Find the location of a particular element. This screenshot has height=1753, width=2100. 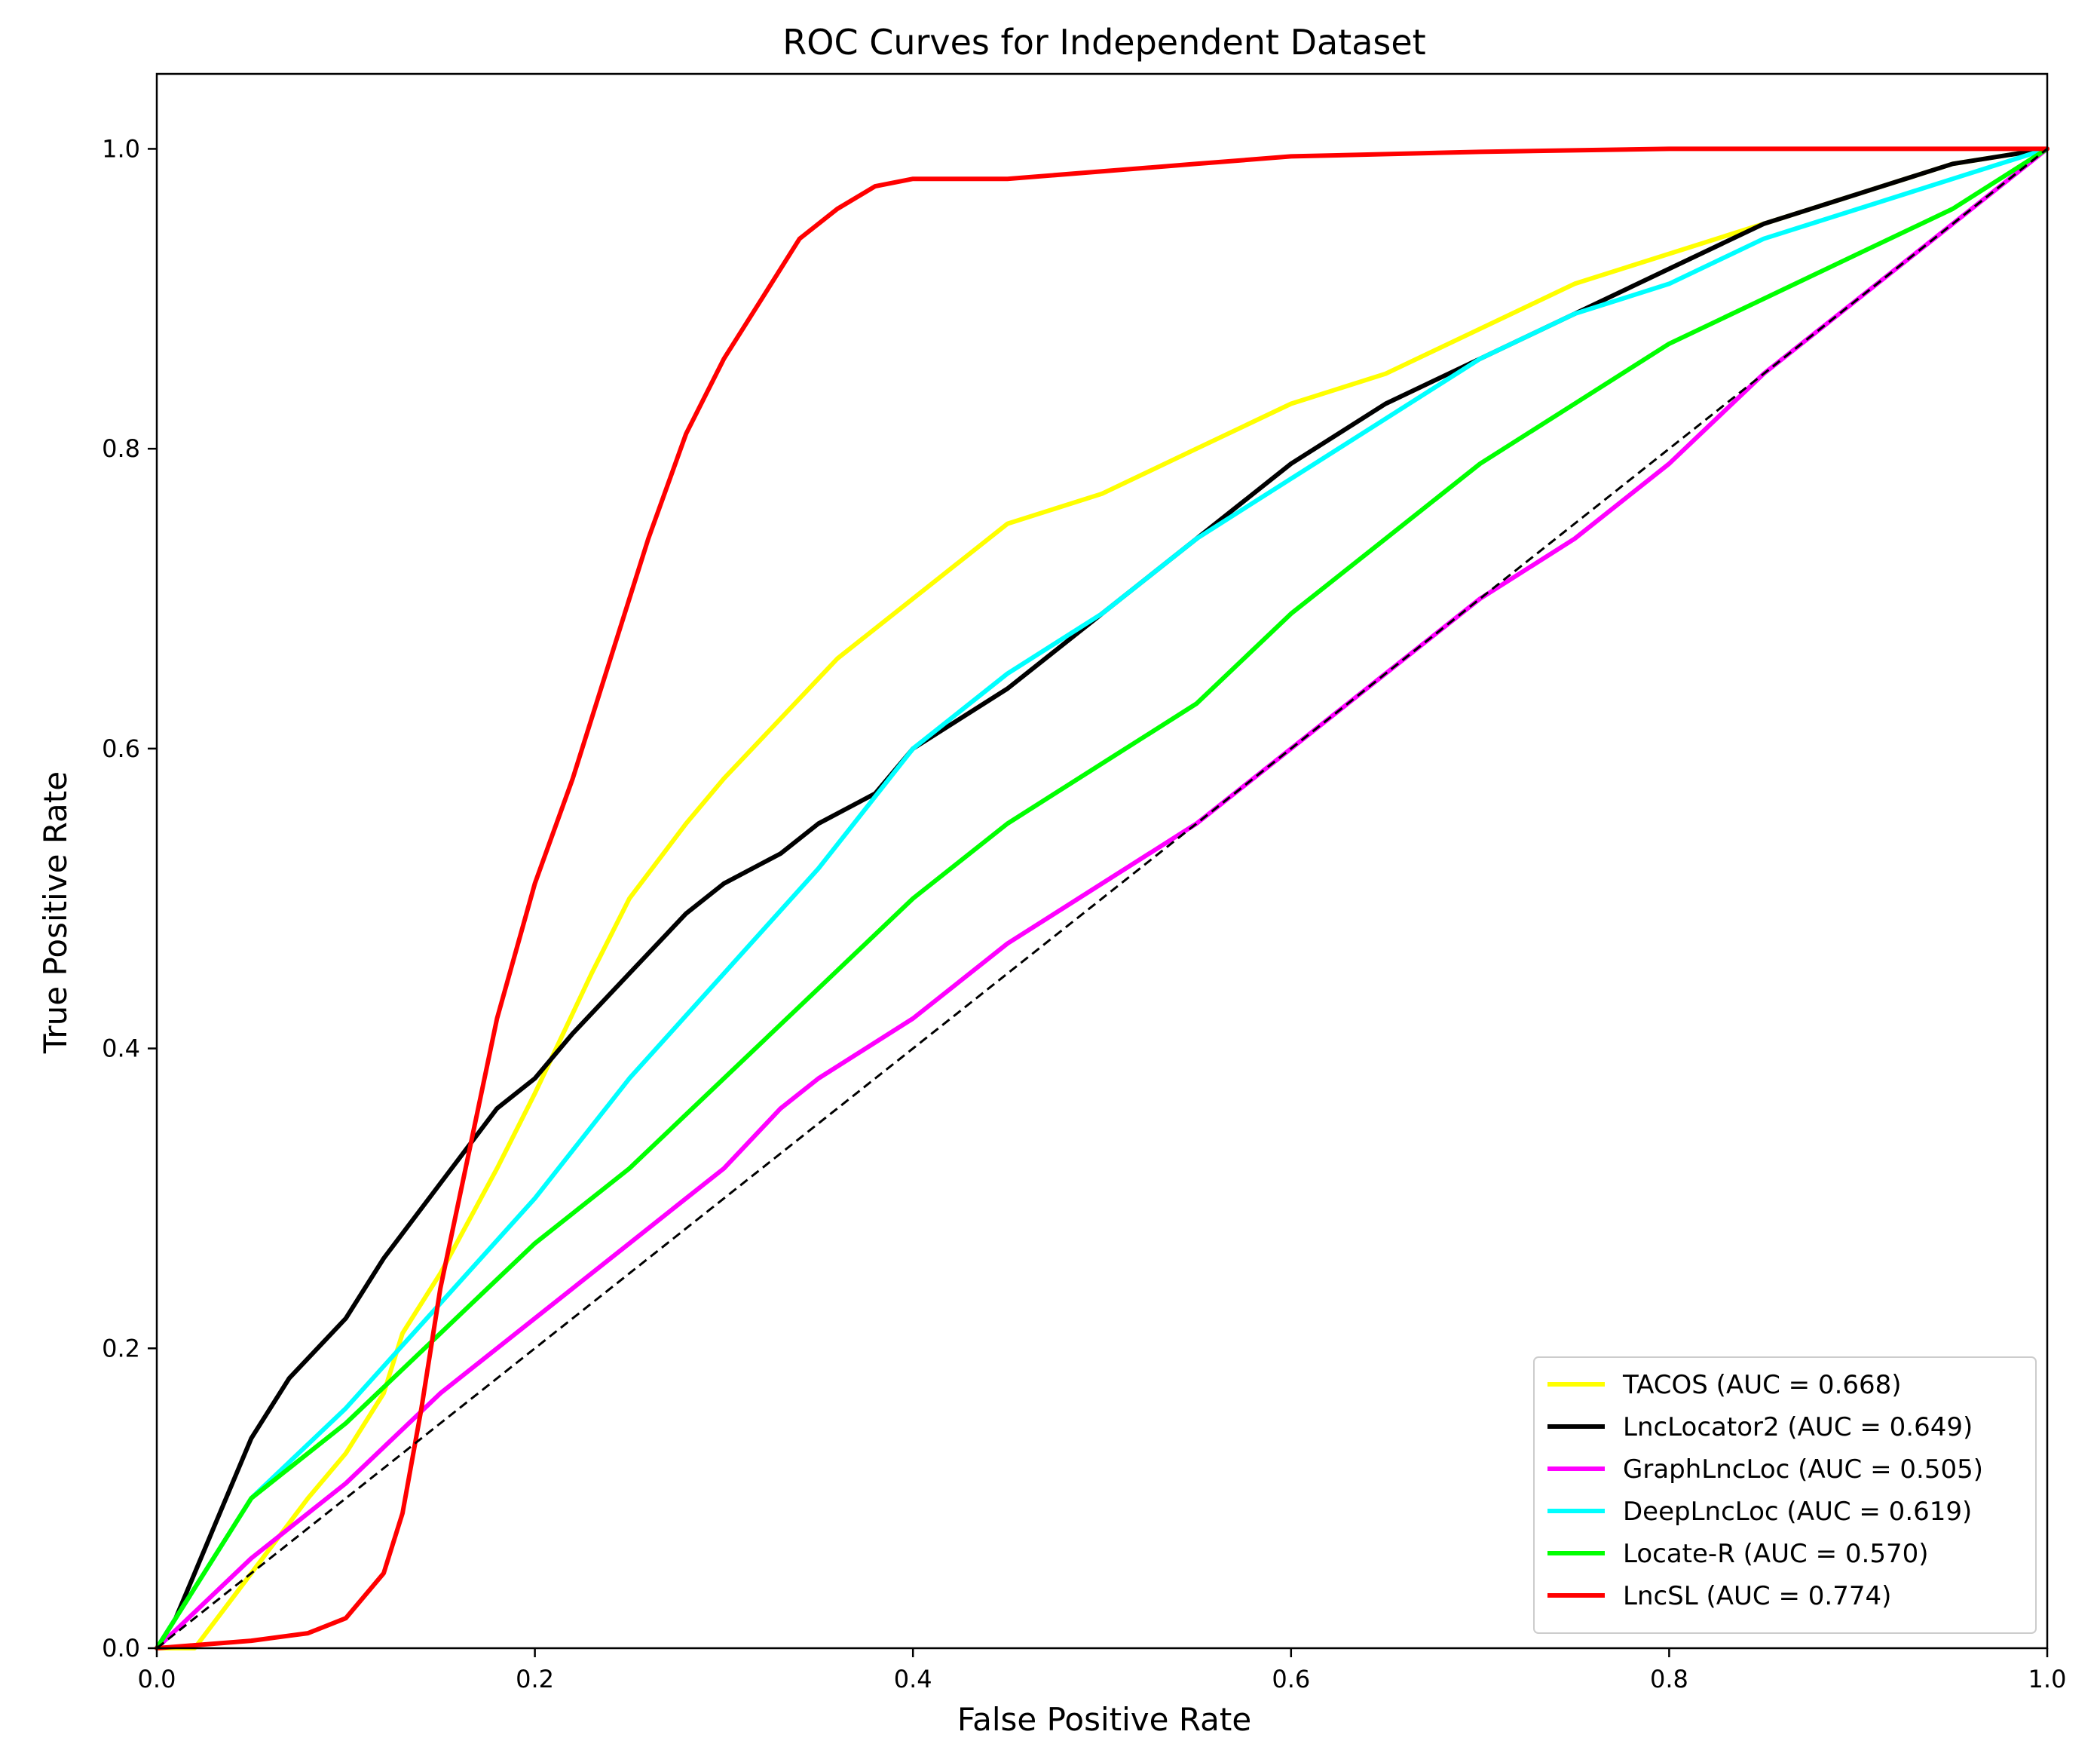

legend-label: LncLocator2 (AUC = 0.649) is located at coordinates (1798, 1427).